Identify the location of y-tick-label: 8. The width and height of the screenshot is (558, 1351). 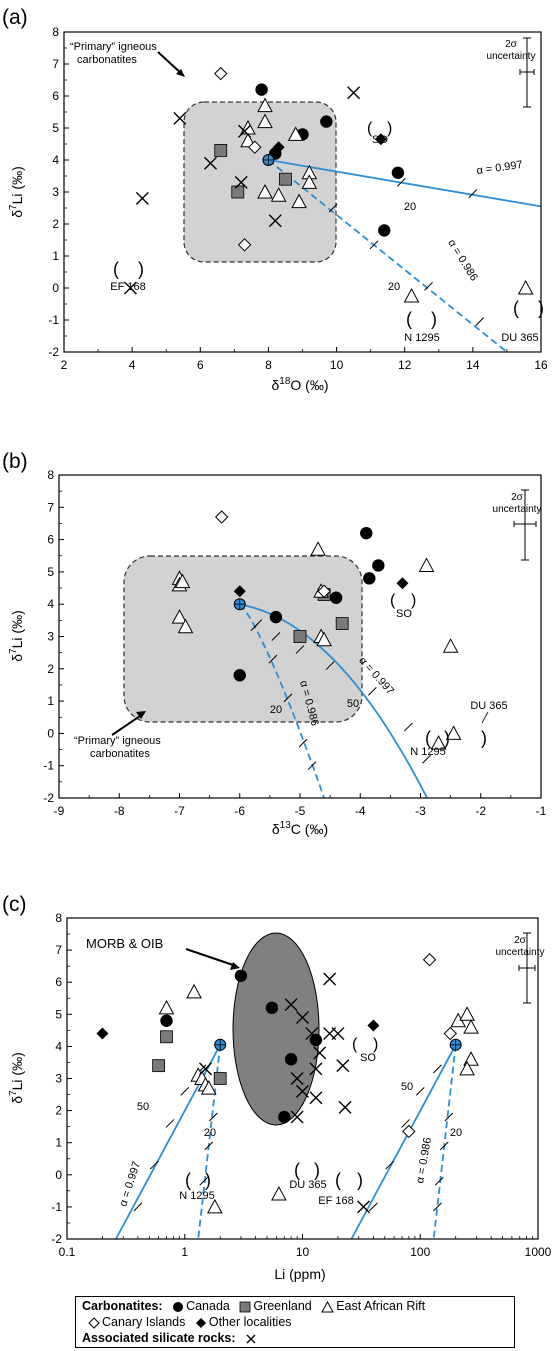
(55, 32).